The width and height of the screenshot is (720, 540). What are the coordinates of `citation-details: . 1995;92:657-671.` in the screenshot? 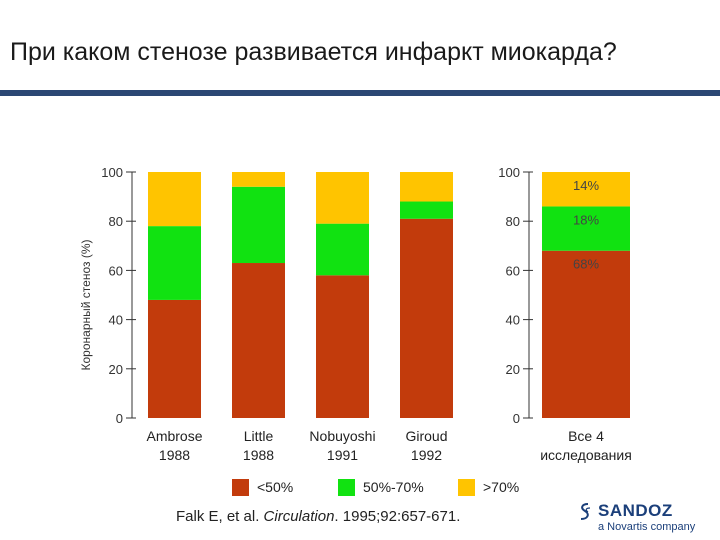 It's located at (397, 516).